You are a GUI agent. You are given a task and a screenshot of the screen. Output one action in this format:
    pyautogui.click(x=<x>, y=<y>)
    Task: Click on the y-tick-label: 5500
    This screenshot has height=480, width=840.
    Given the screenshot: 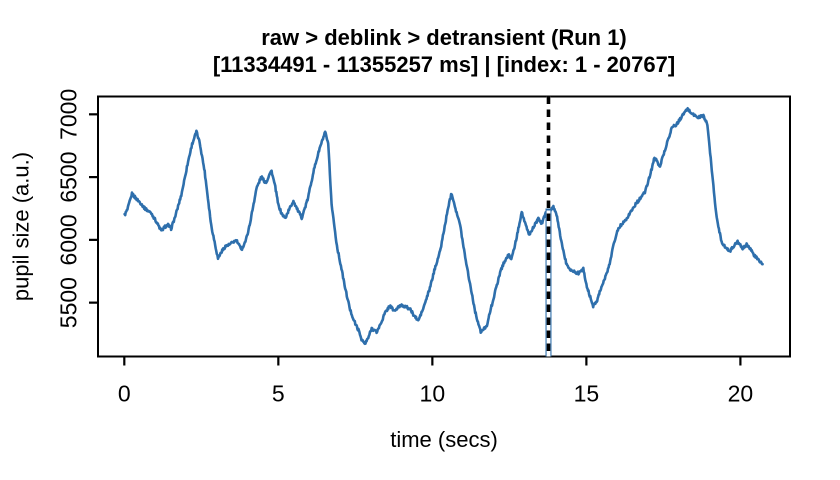 What is the action you would take?
    pyautogui.click(x=69, y=302)
    